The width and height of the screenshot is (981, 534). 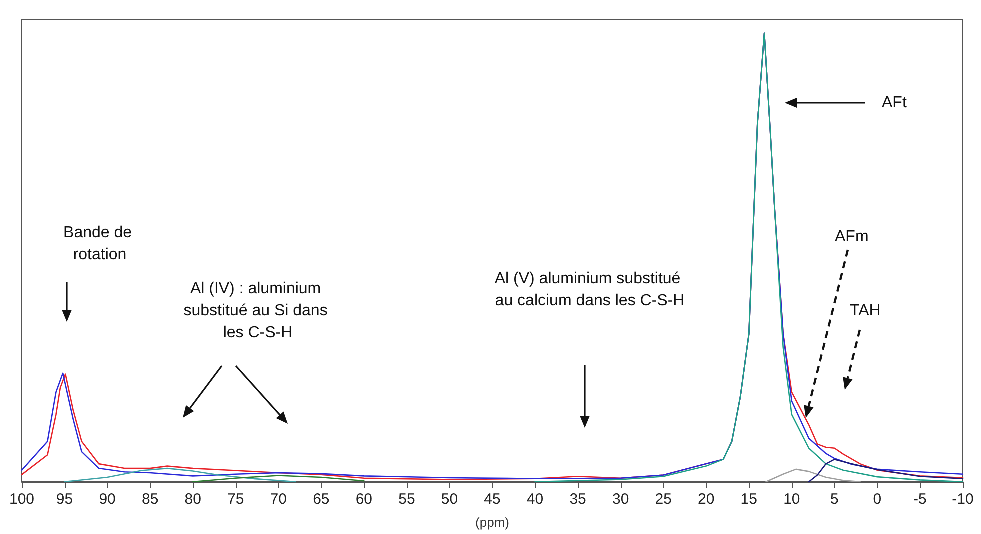 I want to click on x-tick-label: 30, so click(x=621, y=499).